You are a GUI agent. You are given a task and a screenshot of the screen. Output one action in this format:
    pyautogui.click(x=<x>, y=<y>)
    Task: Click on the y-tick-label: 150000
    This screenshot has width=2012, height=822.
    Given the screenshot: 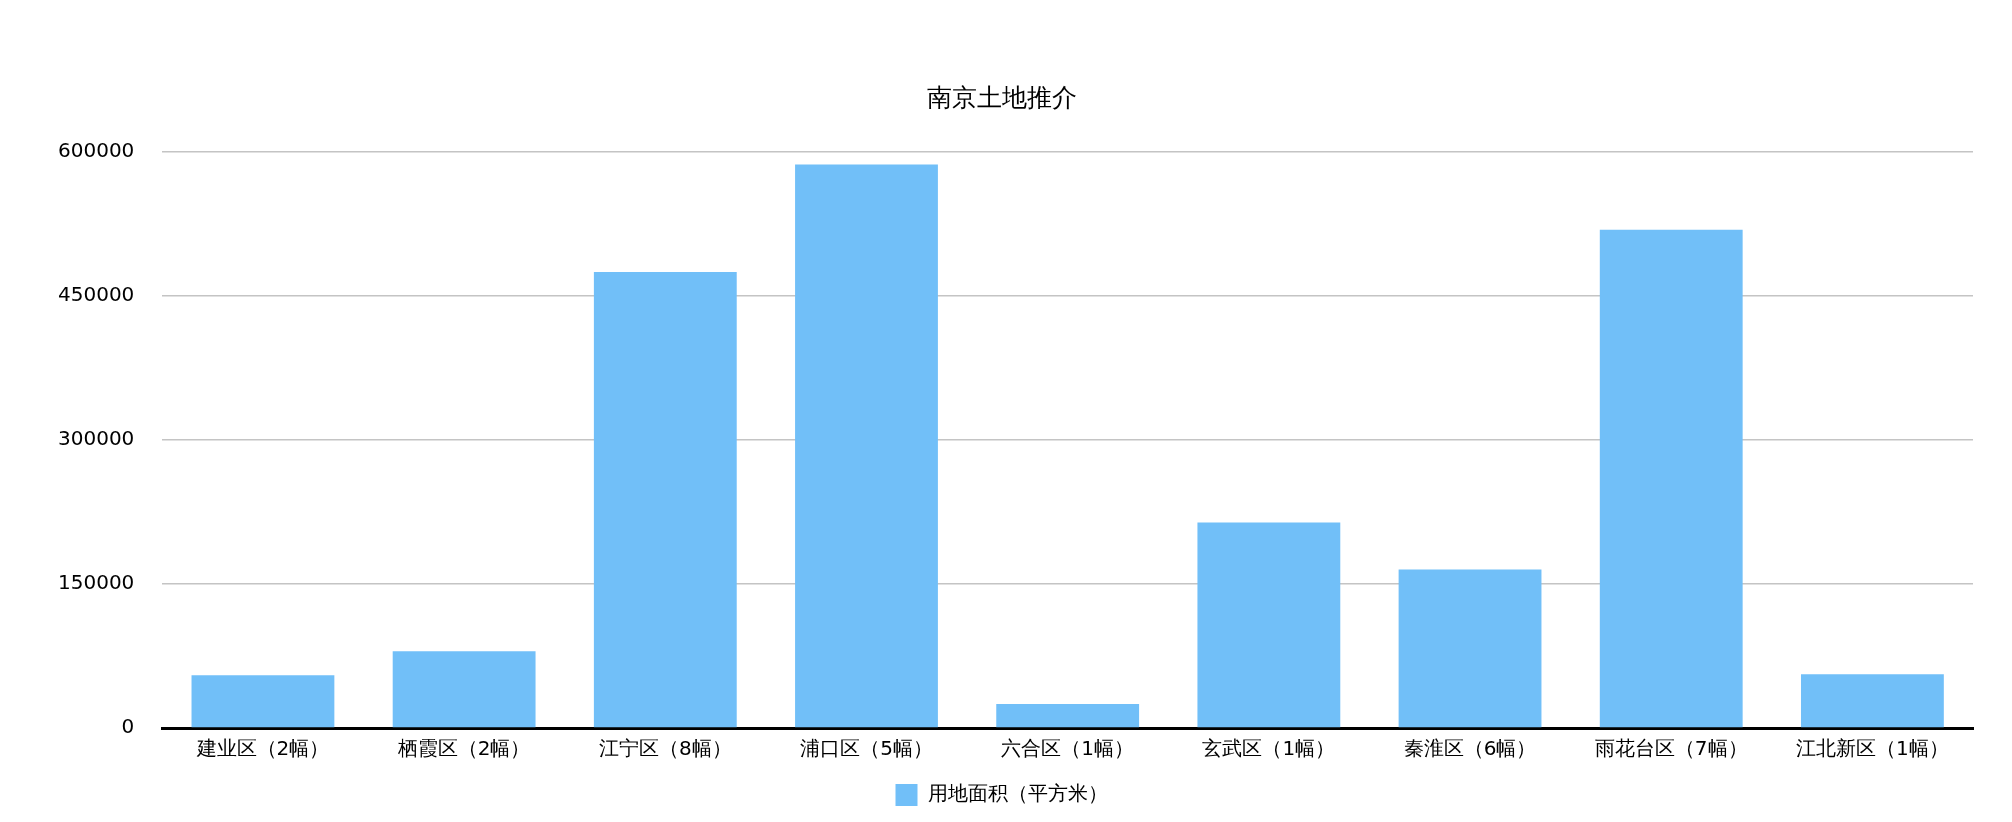 What is the action you would take?
    pyautogui.click(x=96, y=582)
    